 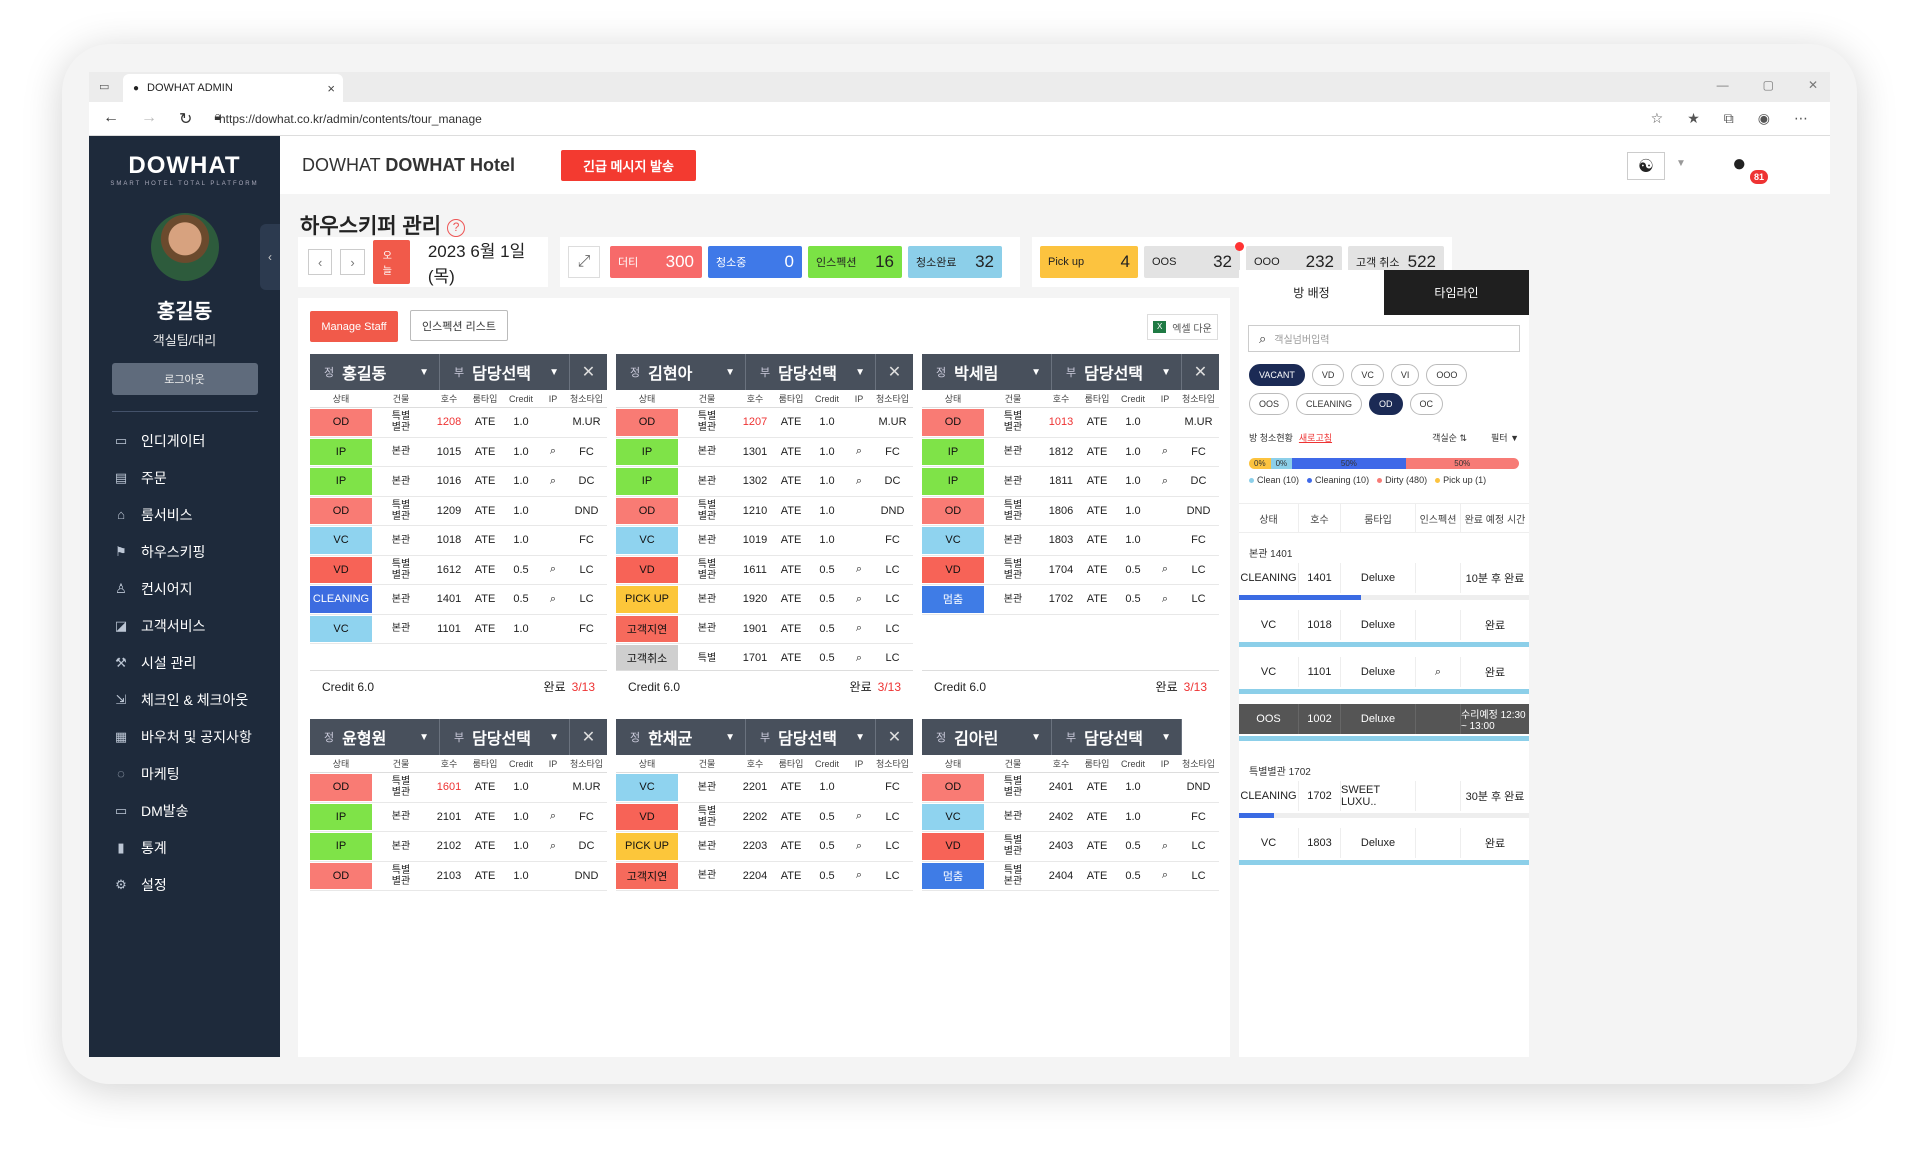 I want to click on stat-chip: 더티 300, so click(x=656, y=262).